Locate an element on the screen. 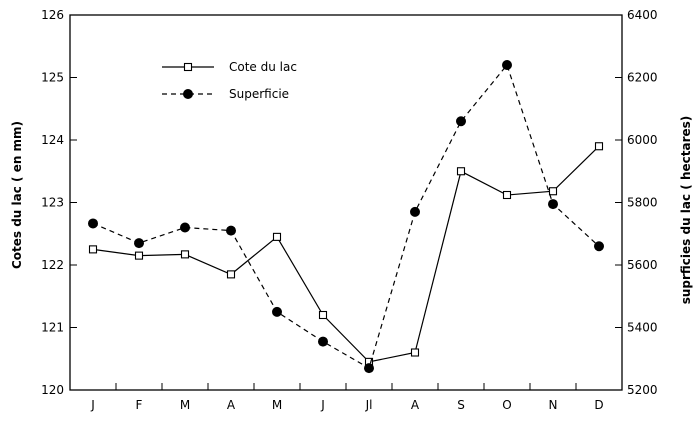  right-tick-label: 5400 is located at coordinates (642, 328).